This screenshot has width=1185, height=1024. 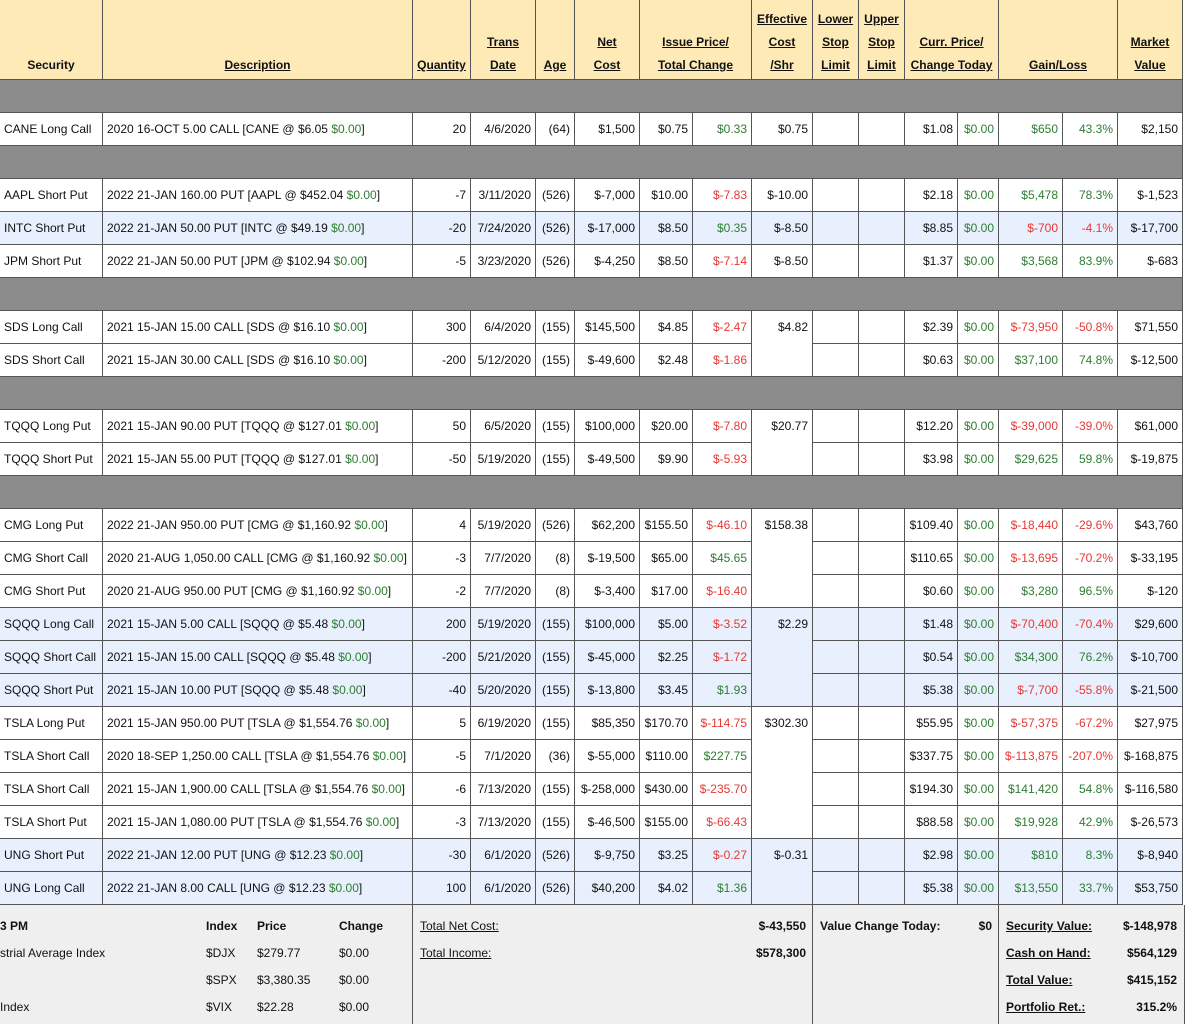 What do you see at coordinates (503, 789) in the screenshot?
I see `cell: 7/13/2020` at bounding box center [503, 789].